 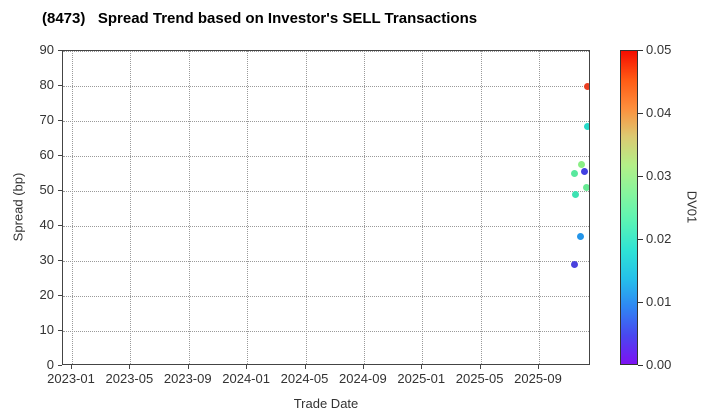 I want to click on x-tick-label: 2023-09, so click(x=187, y=378).